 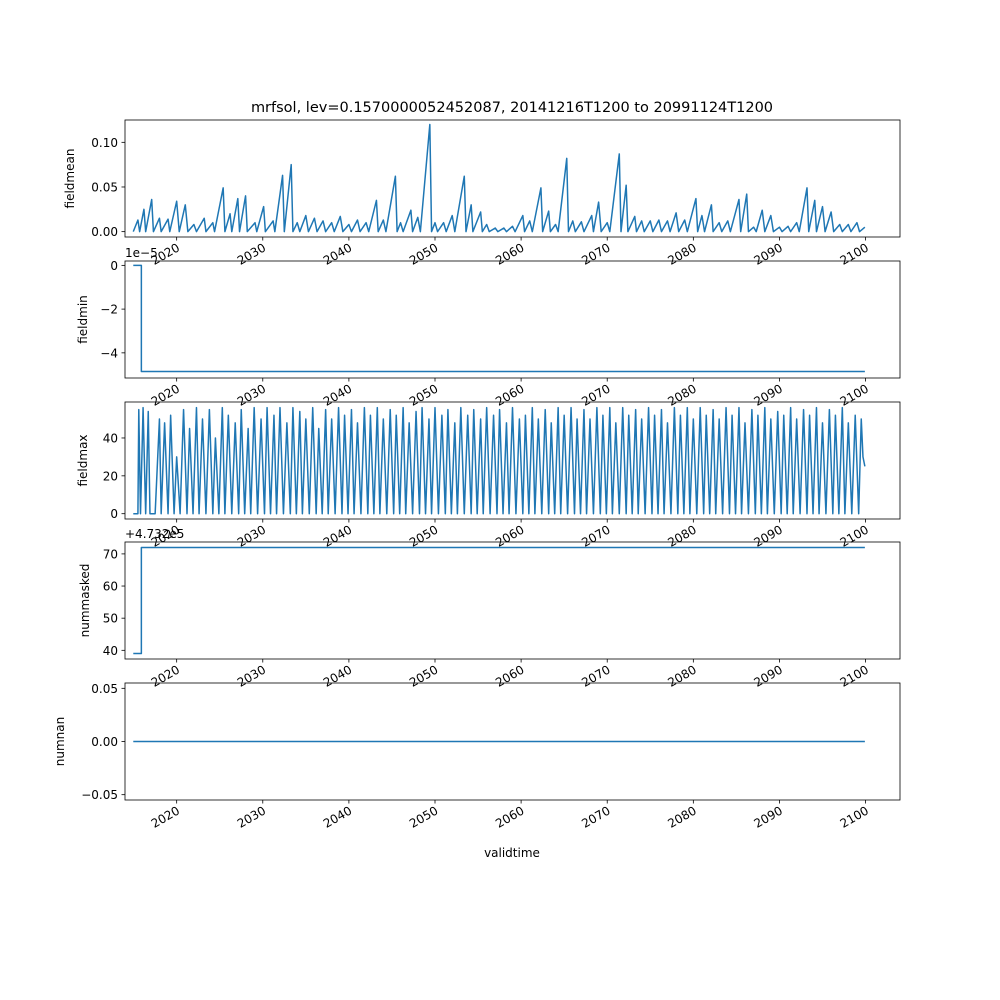 I want to click on y-tick-label: 70, so click(x=110, y=554).